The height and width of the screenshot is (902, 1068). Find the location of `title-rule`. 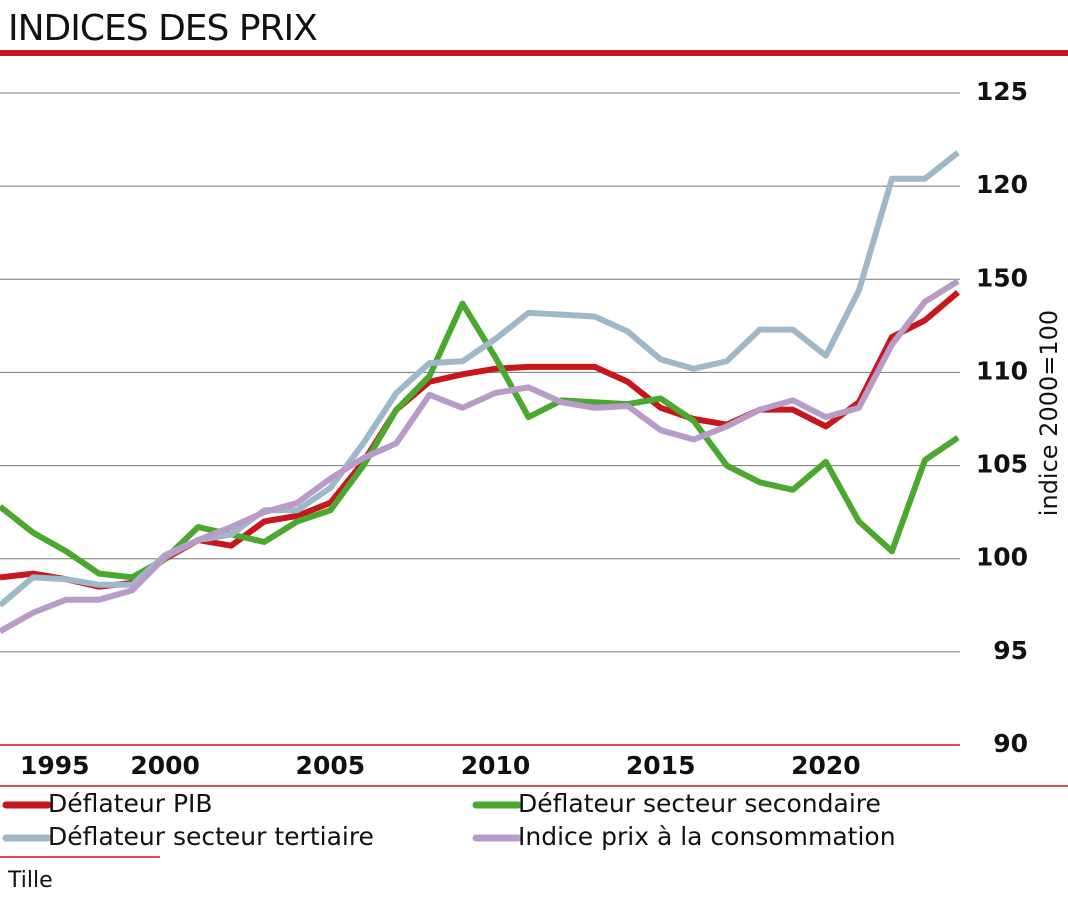

title-rule is located at coordinates (534, 53).